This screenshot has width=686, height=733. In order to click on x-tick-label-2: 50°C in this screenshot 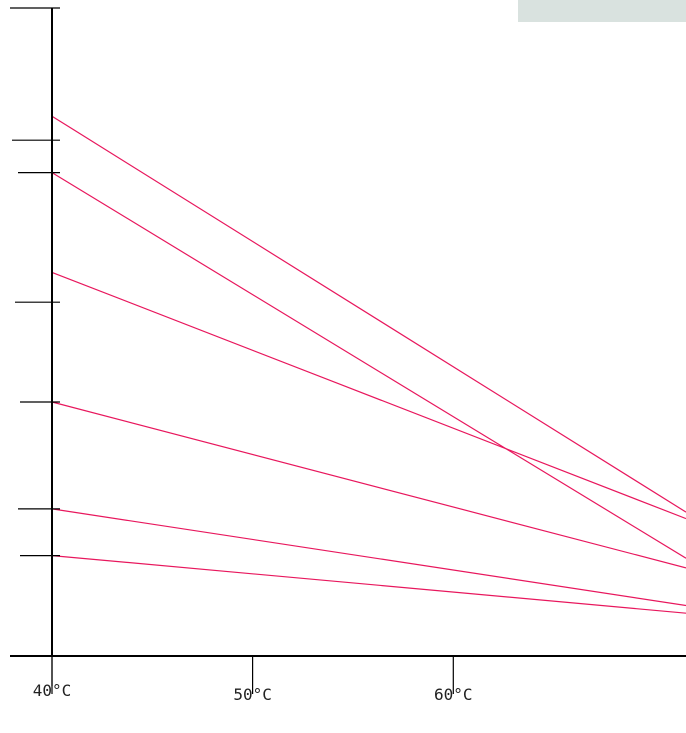, I will do `click(252, 694)`.